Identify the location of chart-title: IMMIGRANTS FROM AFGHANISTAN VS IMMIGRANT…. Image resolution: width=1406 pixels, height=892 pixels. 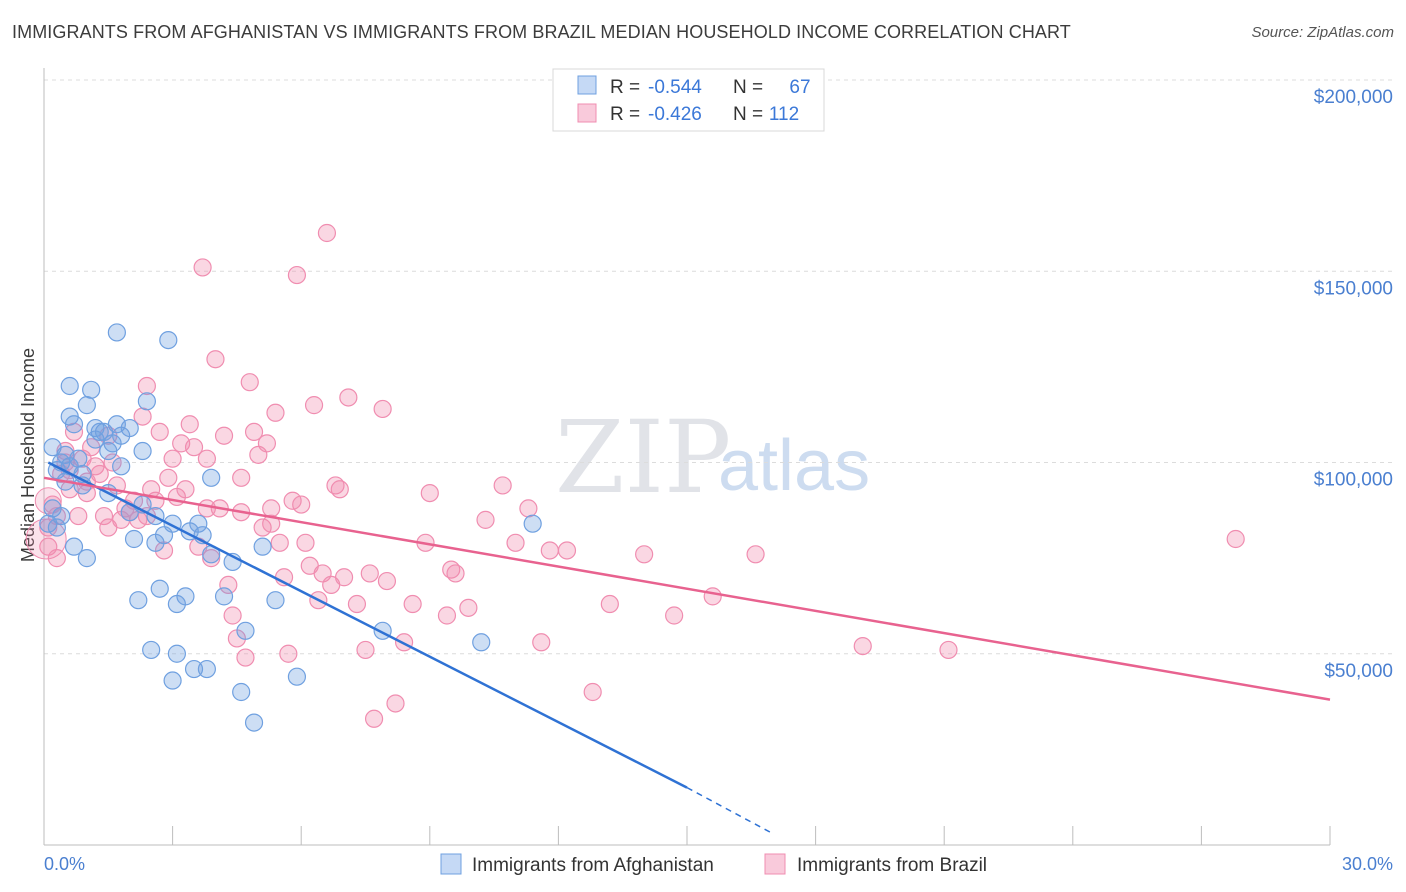
(541, 32).